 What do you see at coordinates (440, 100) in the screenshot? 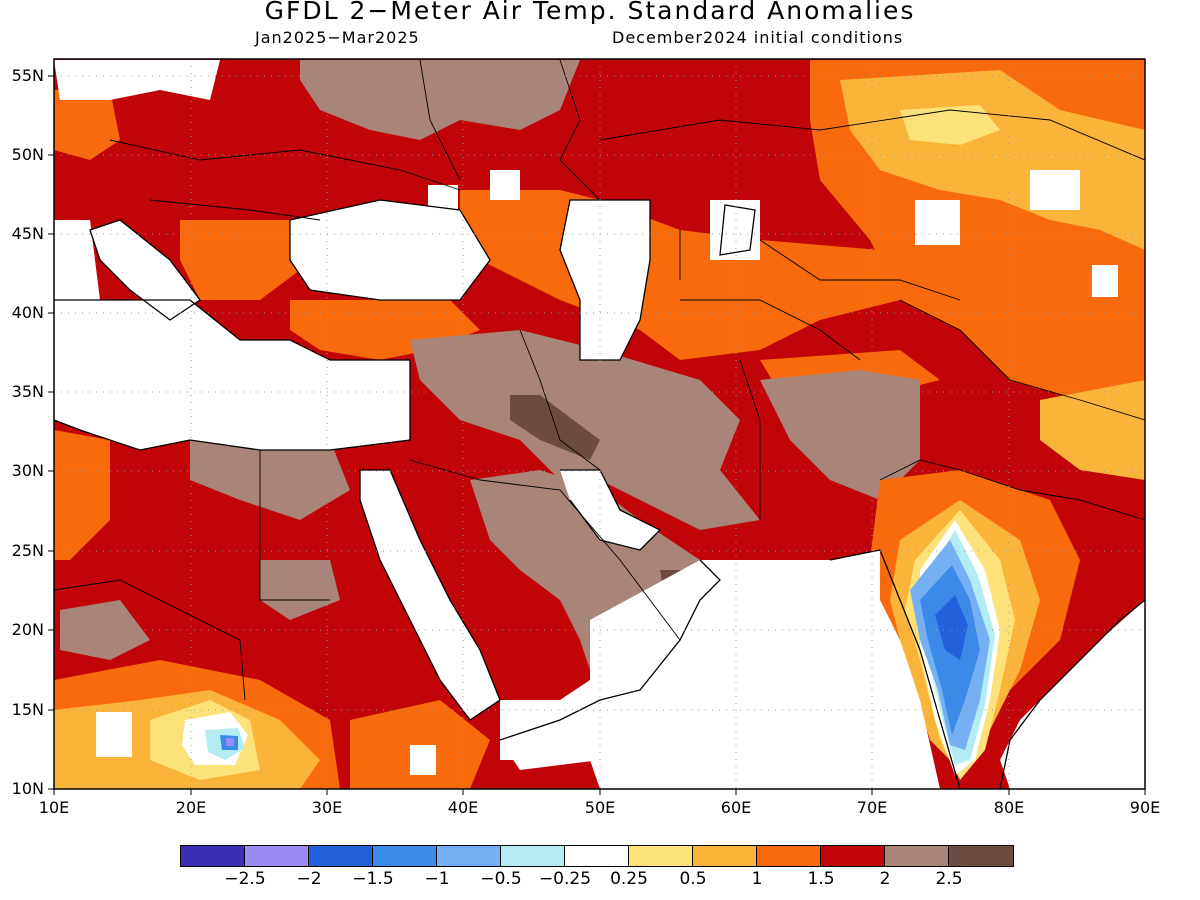
I see `field-brown-russia` at bounding box center [440, 100].